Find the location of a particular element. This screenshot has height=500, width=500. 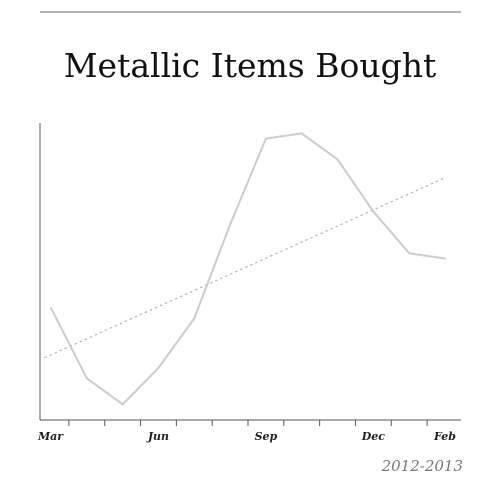

chart-title: Metallic Items Bought is located at coordinates (250, 65).